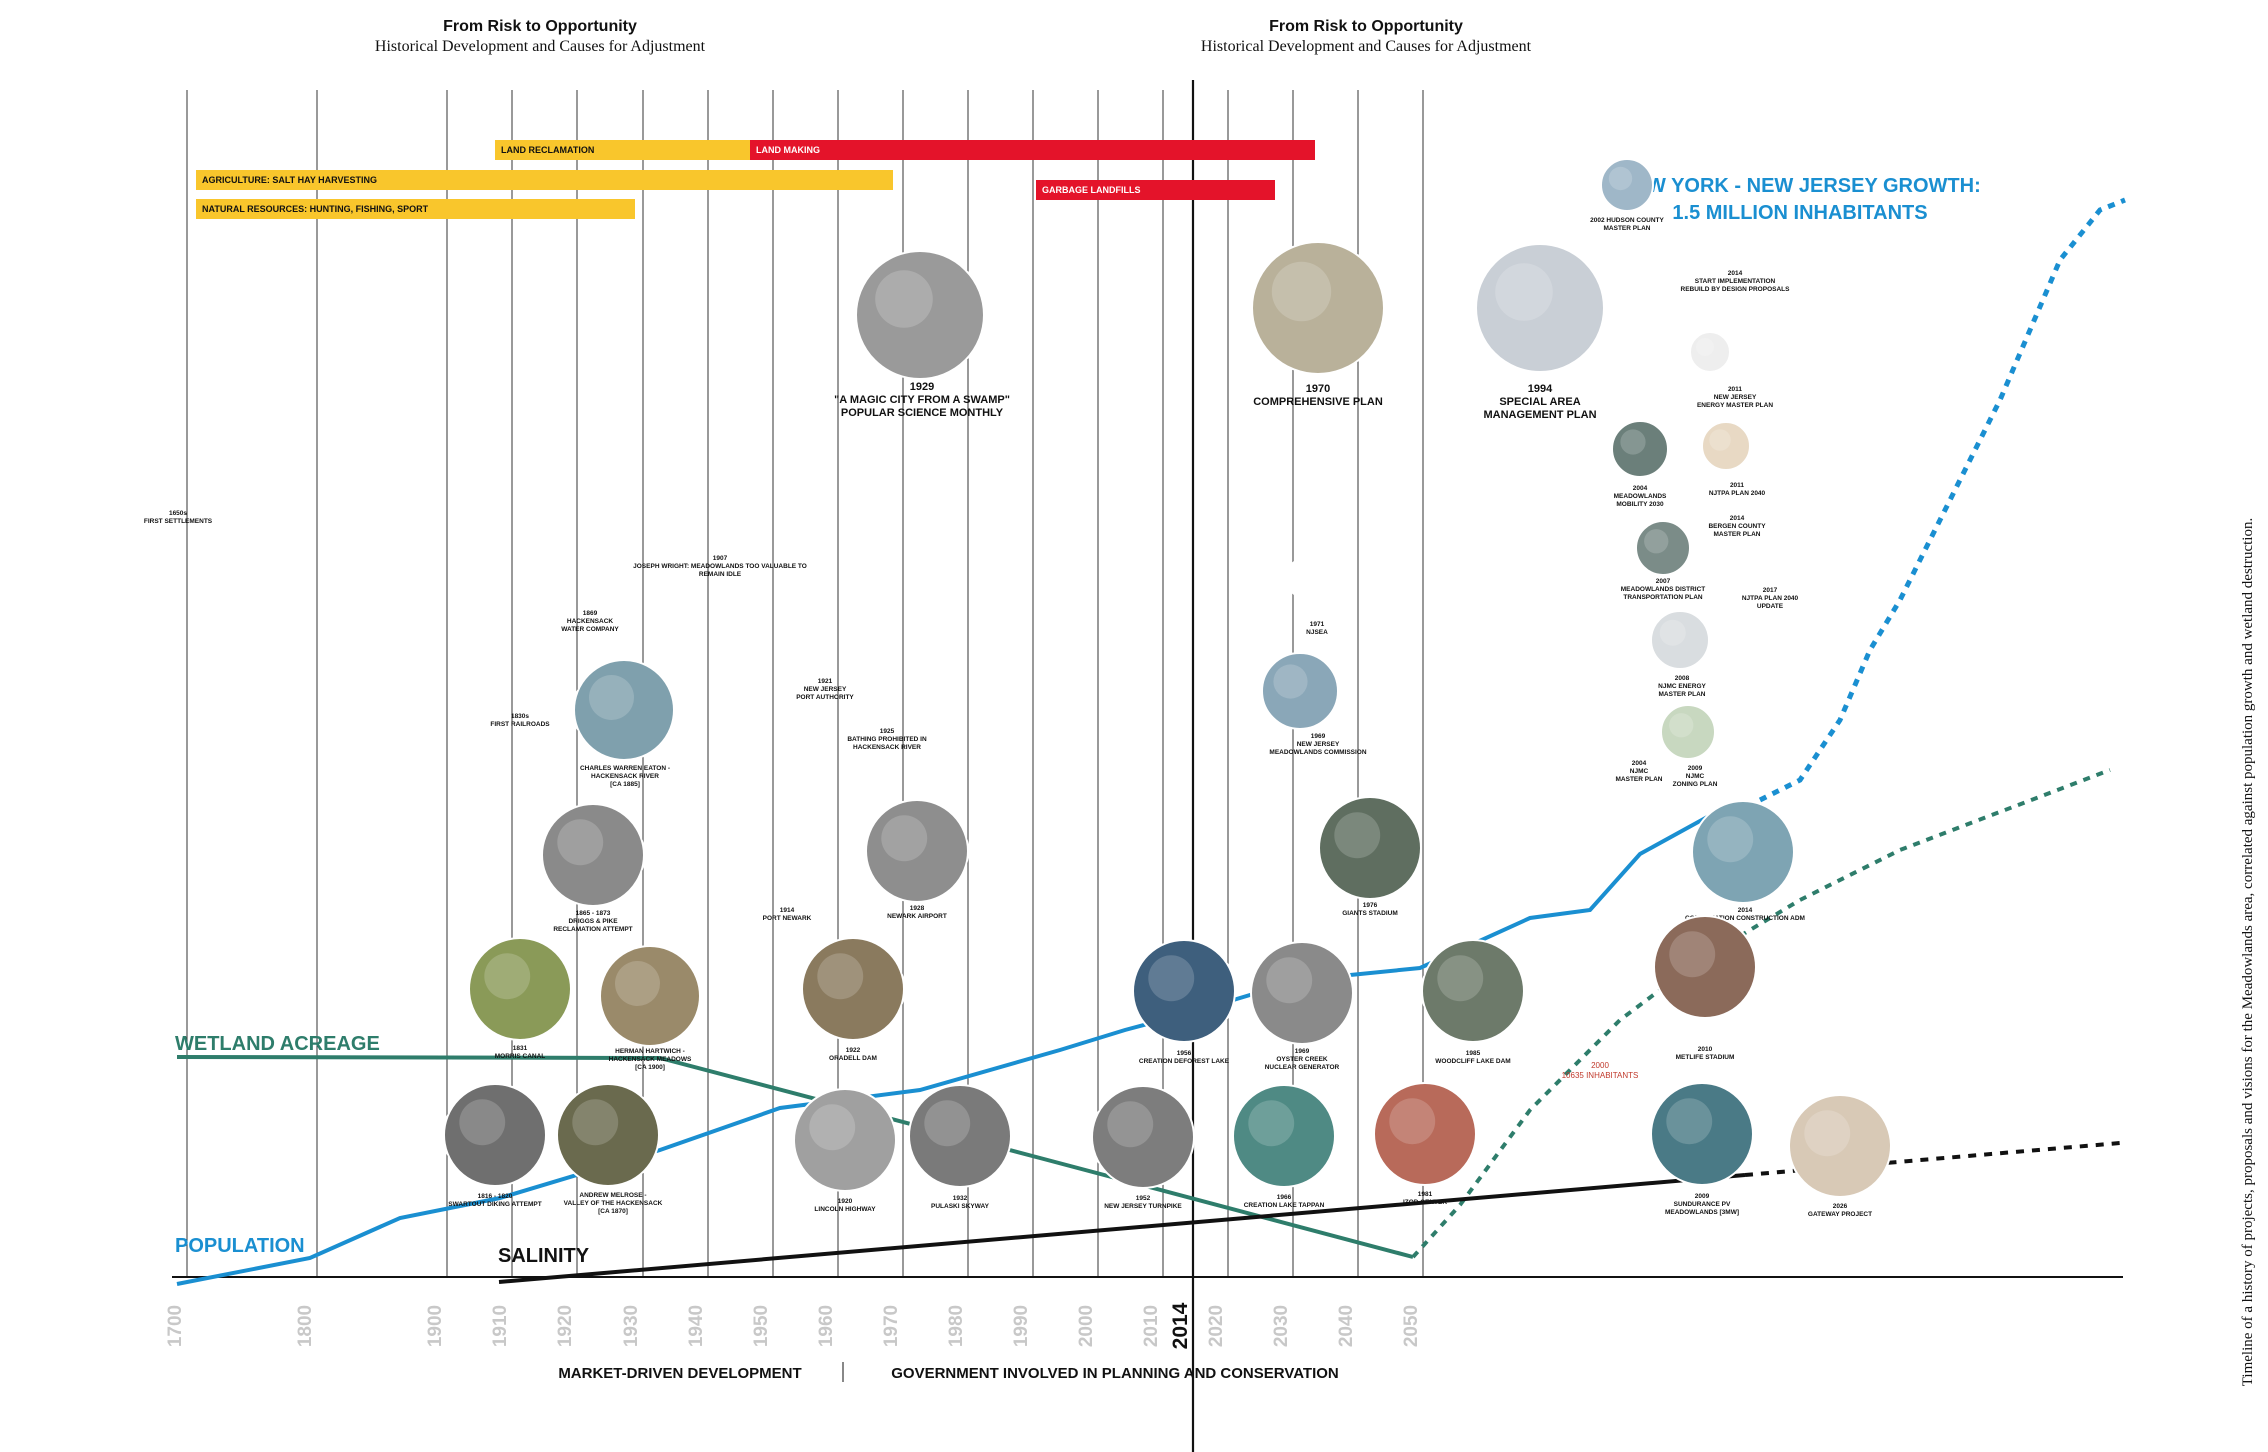  What do you see at coordinates (1737, 485) in the screenshot?
I see `event-label-nitpa-2040: 2011` at bounding box center [1737, 485].